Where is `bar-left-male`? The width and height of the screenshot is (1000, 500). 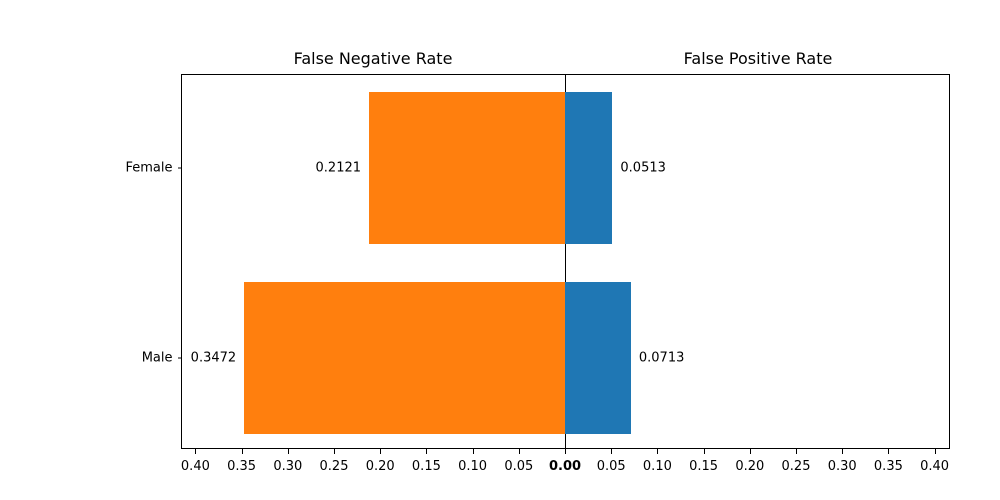
bar-left-male is located at coordinates (404, 357).